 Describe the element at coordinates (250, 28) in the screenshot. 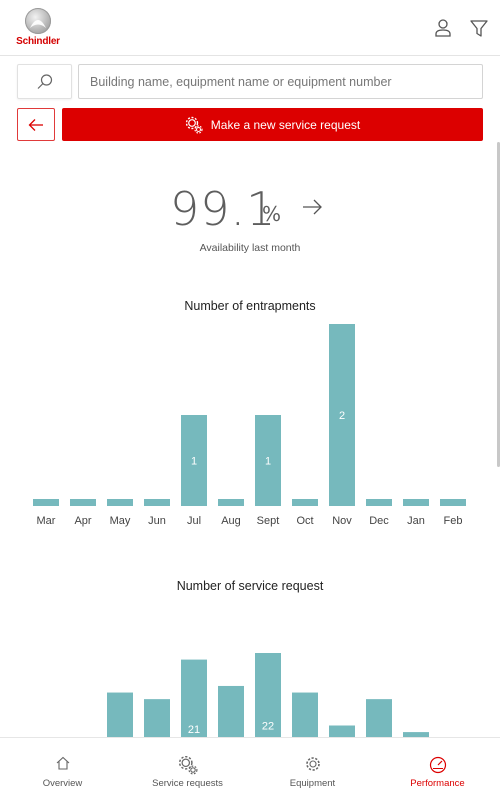

I see `app-header: Schindler` at that location.